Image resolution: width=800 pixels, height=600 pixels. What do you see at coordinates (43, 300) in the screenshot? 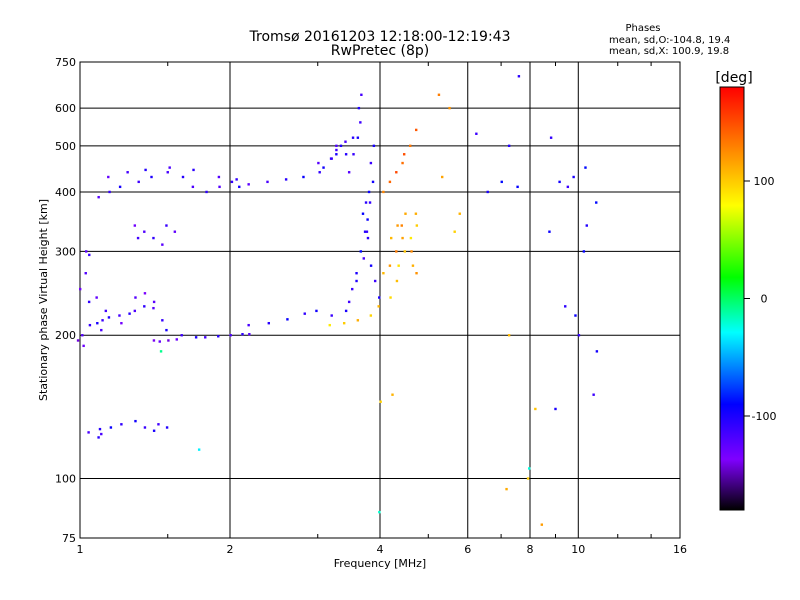
I see `y-axis-label: Stationary phase Virtual Height [km]` at bounding box center [43, 300].